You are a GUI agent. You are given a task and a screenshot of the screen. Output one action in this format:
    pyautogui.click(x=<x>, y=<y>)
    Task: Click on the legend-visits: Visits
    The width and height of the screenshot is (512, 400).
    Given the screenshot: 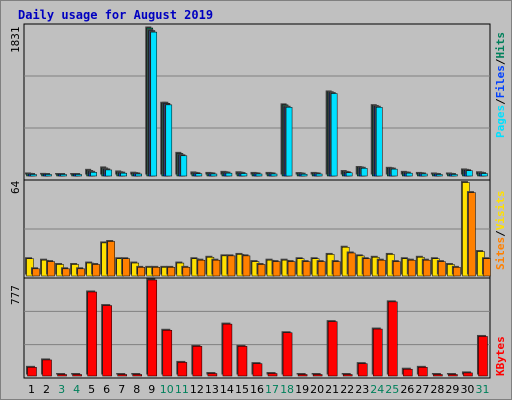 What is the action you would take?
    pyautogui.click(x=500, y=211)
    